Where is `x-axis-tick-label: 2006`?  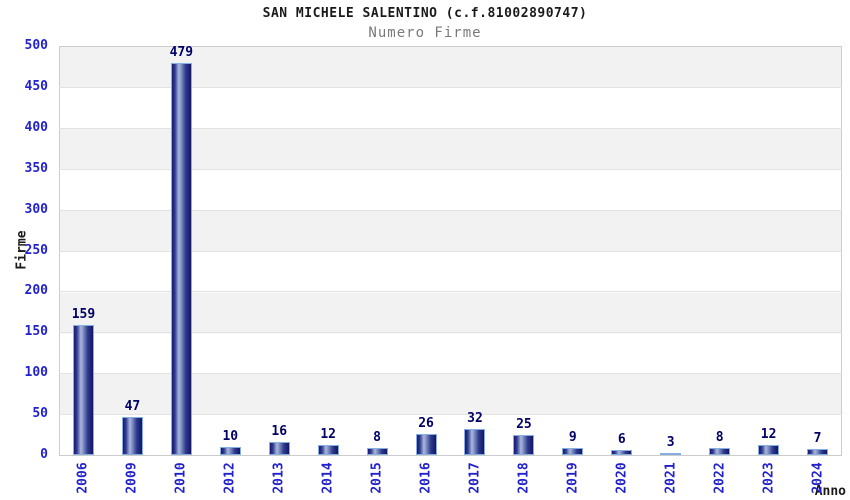
x-axis-tick-label: 2006 is located at coordinates (83, 478).